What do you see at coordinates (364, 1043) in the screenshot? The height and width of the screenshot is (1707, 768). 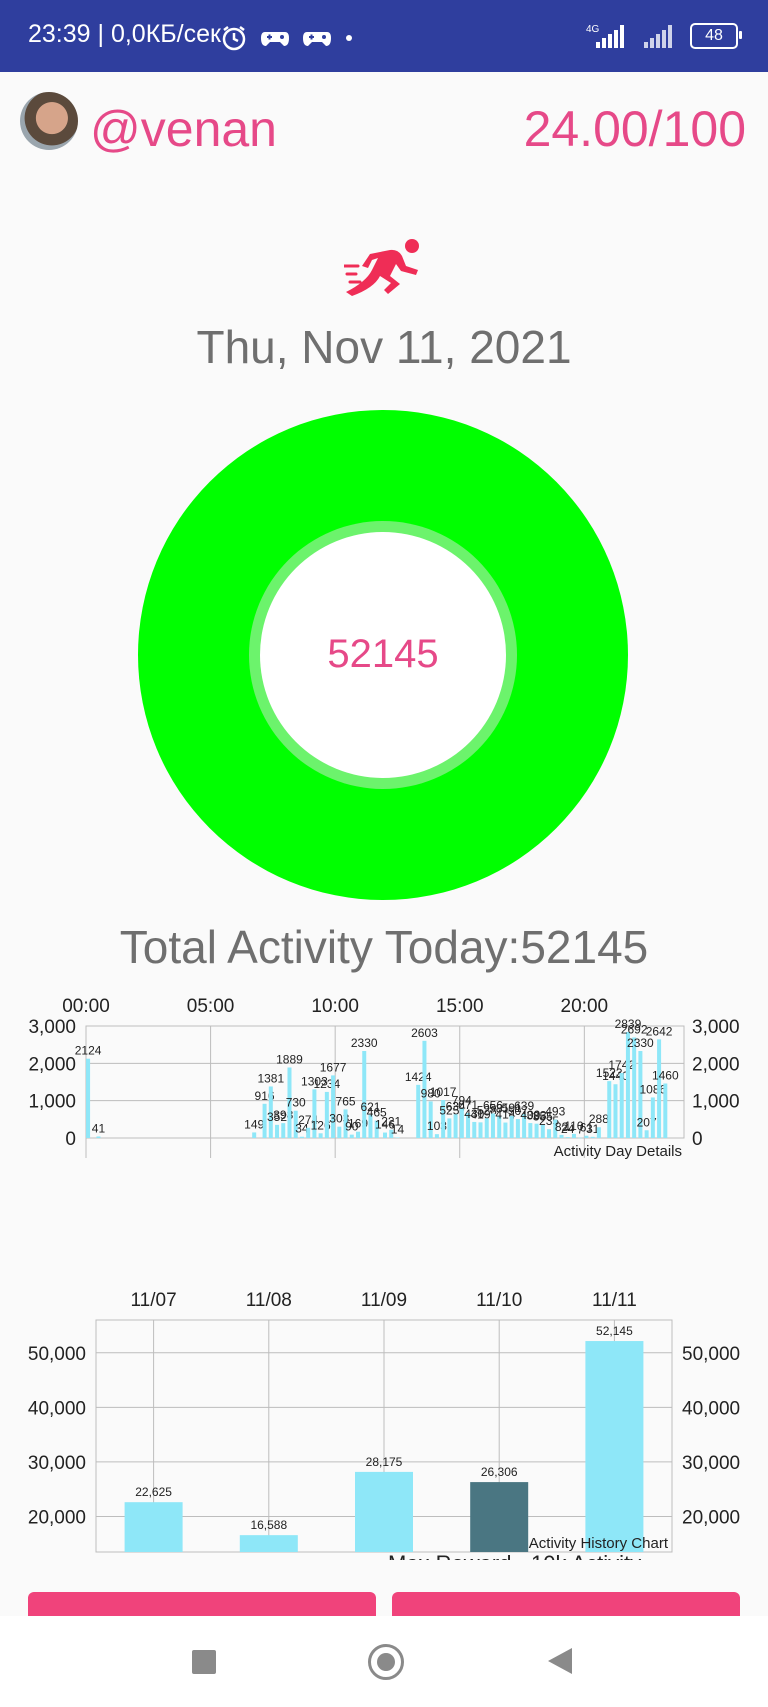 I see `bar-value-label: 2330` at bounding box center [364, 1043].